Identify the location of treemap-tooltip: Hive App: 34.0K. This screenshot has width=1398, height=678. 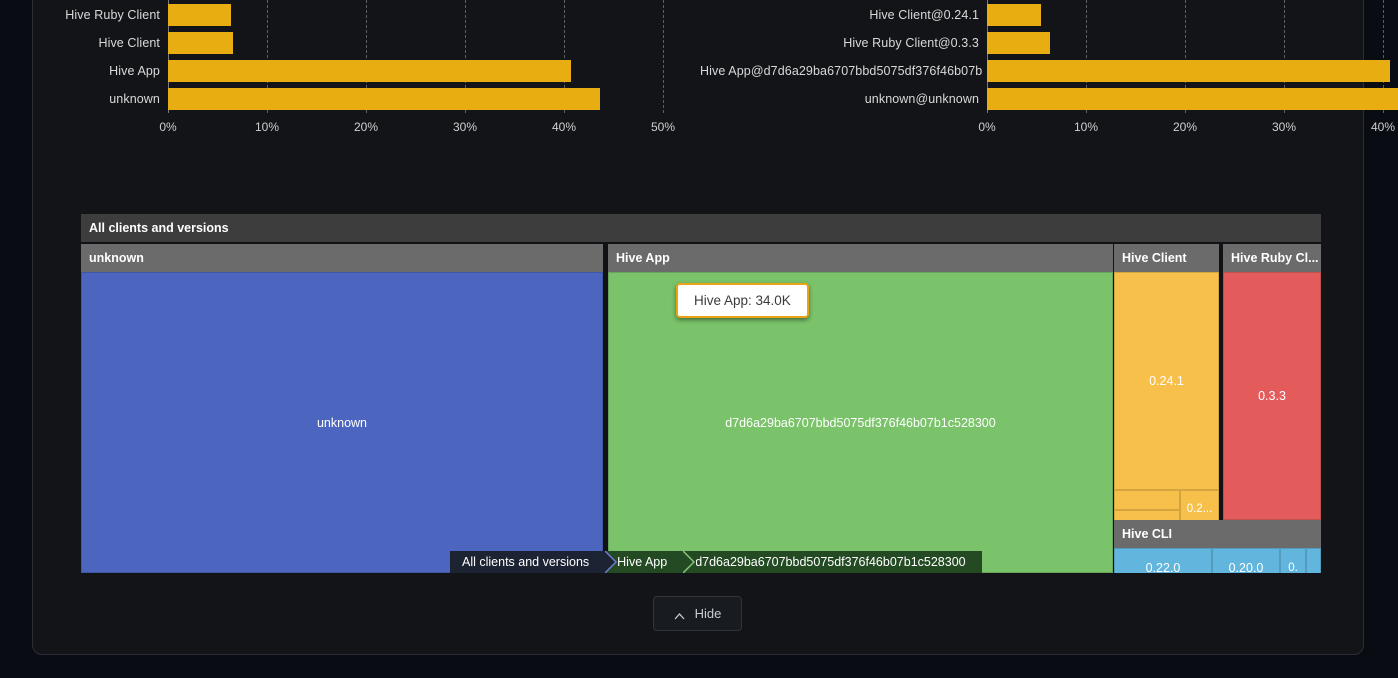
(742, 300).